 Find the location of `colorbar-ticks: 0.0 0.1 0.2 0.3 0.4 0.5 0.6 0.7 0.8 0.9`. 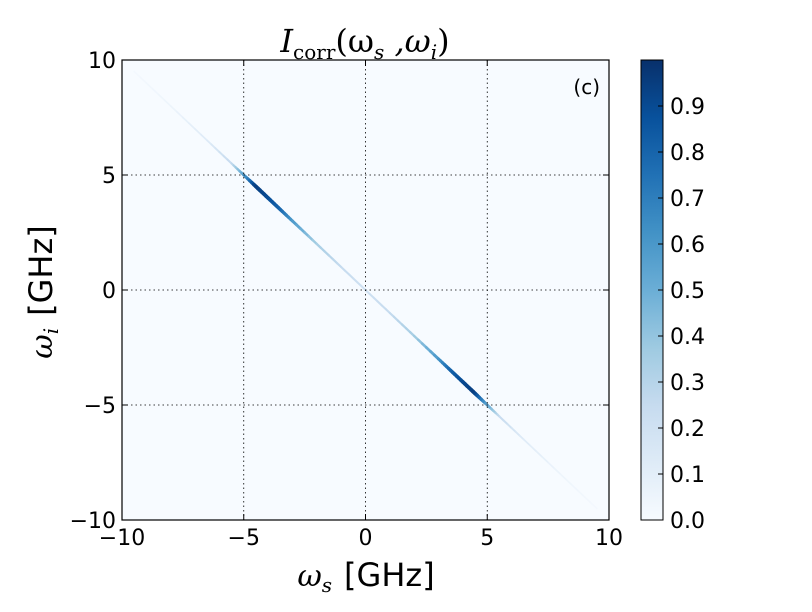

colorbar-ticks: 0.0 0.1 0.2 0.3 0.4 0.5 0.6 0.7 0.8 0.9 is located at coordinates (681, 314).